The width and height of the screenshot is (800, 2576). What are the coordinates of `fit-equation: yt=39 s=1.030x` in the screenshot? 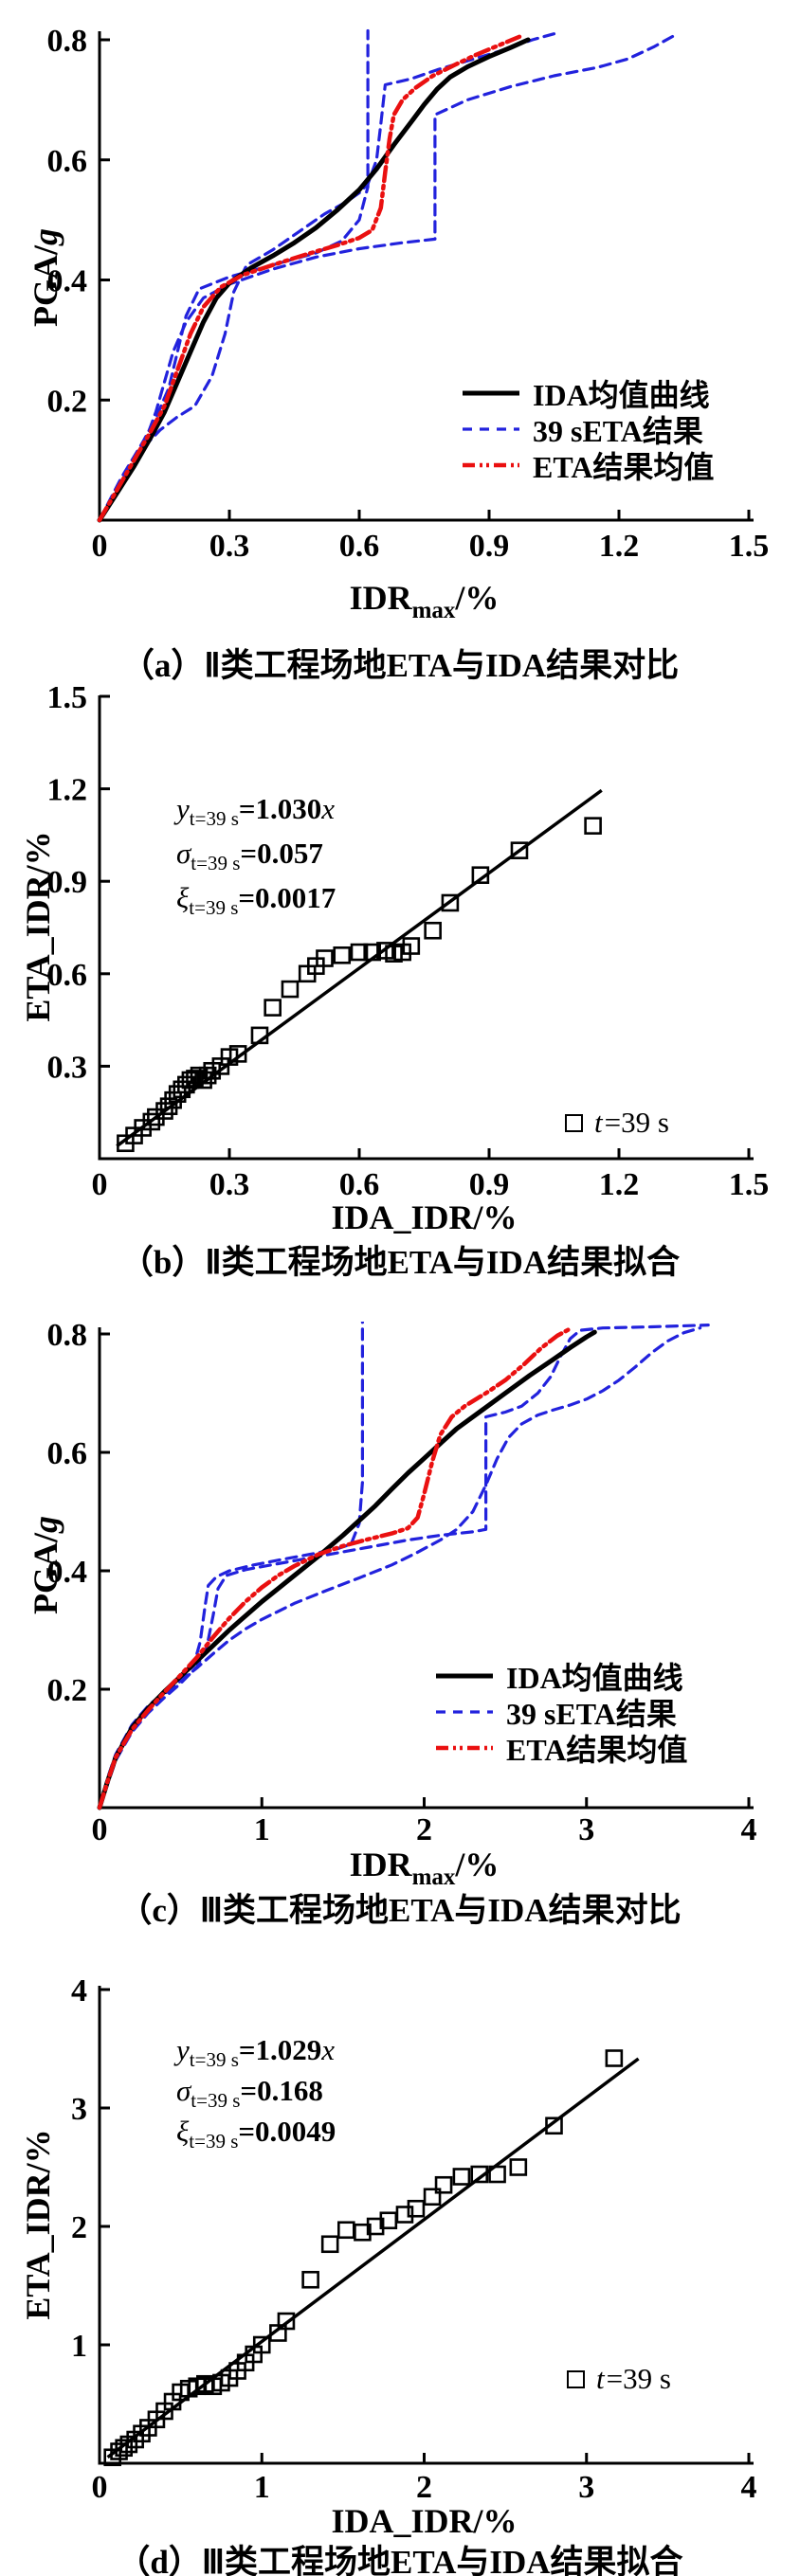 It's located at (256, 808).